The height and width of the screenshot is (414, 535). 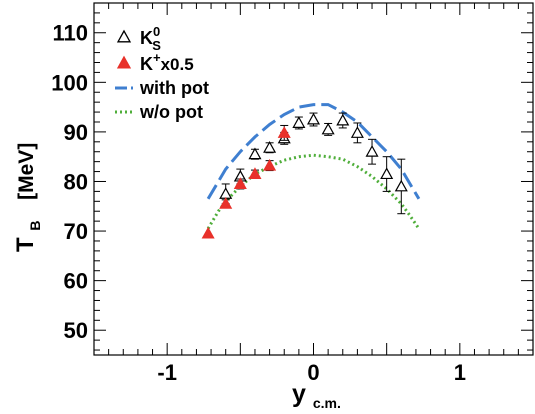 What do you see at coordinates (69, 82) in the screenshot?
I see `y-tick-label: 100` at bounding box center [69, 82].